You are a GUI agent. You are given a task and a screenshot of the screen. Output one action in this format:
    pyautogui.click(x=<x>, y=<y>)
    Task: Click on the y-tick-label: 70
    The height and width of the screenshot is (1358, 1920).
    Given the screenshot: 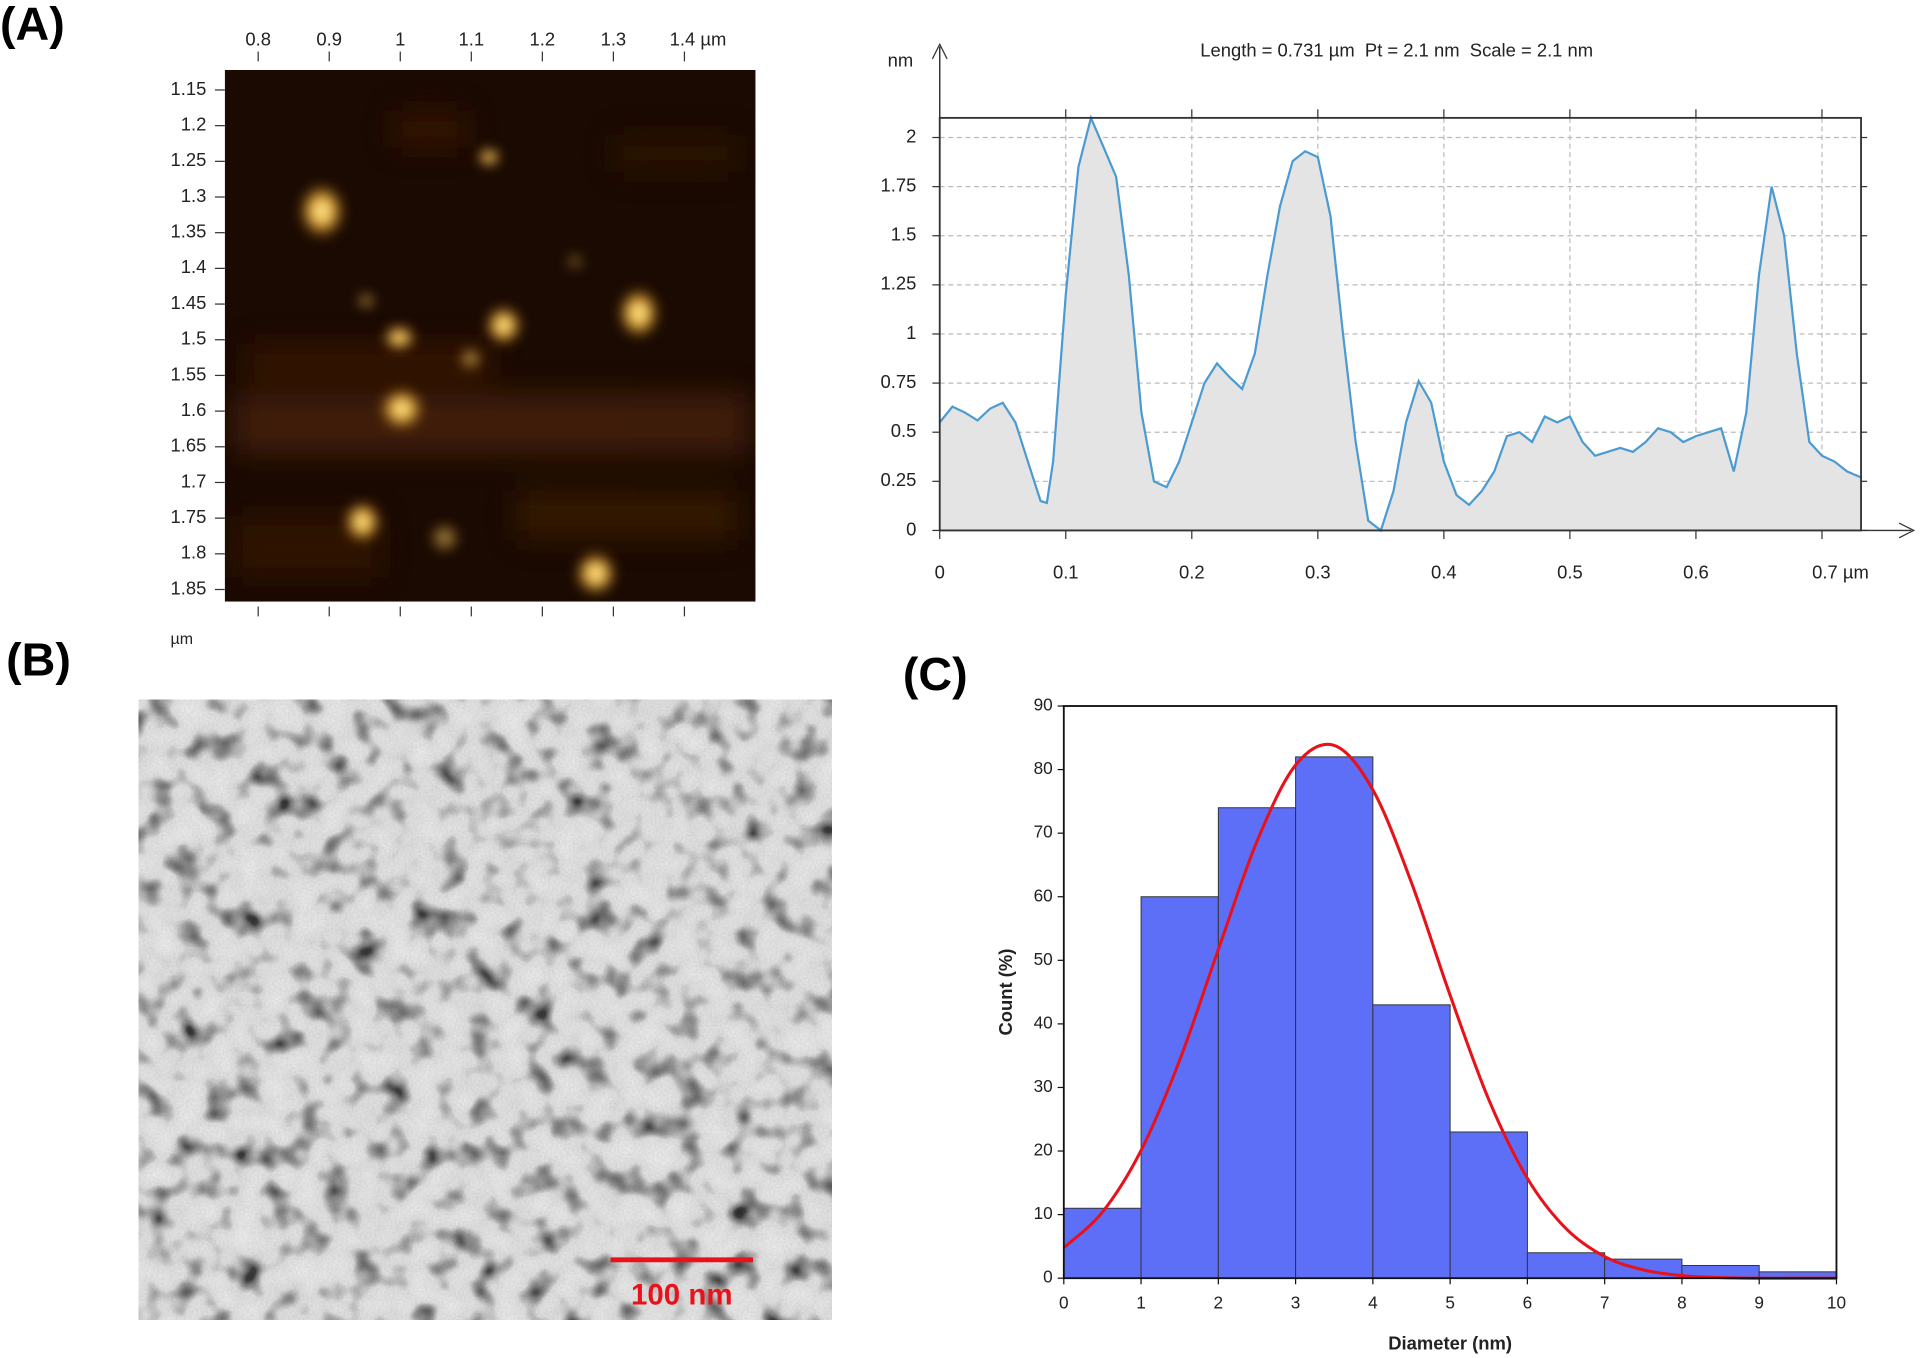 What is the action you would take?
    pyautogui.click(x=1043, y=832)
    